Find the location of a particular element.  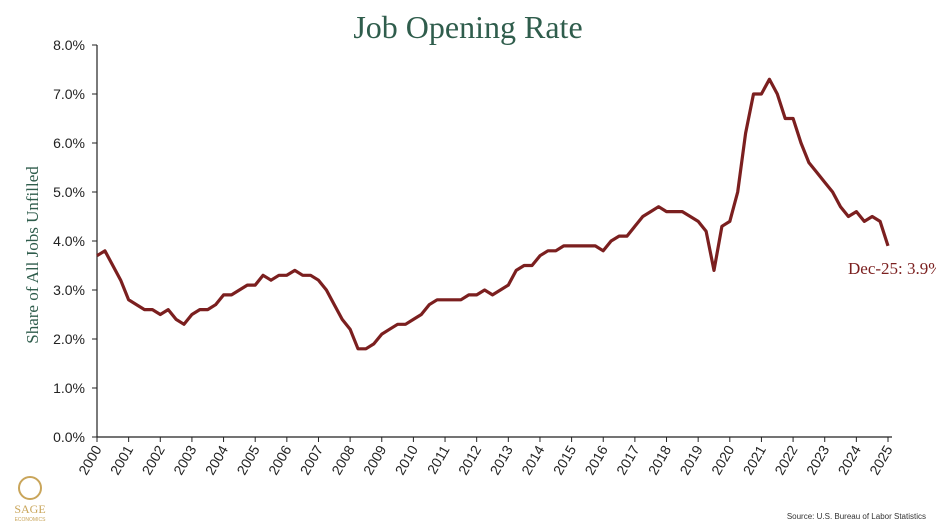

y-tick-label: 4.0% is located at coordinates (69, 241).